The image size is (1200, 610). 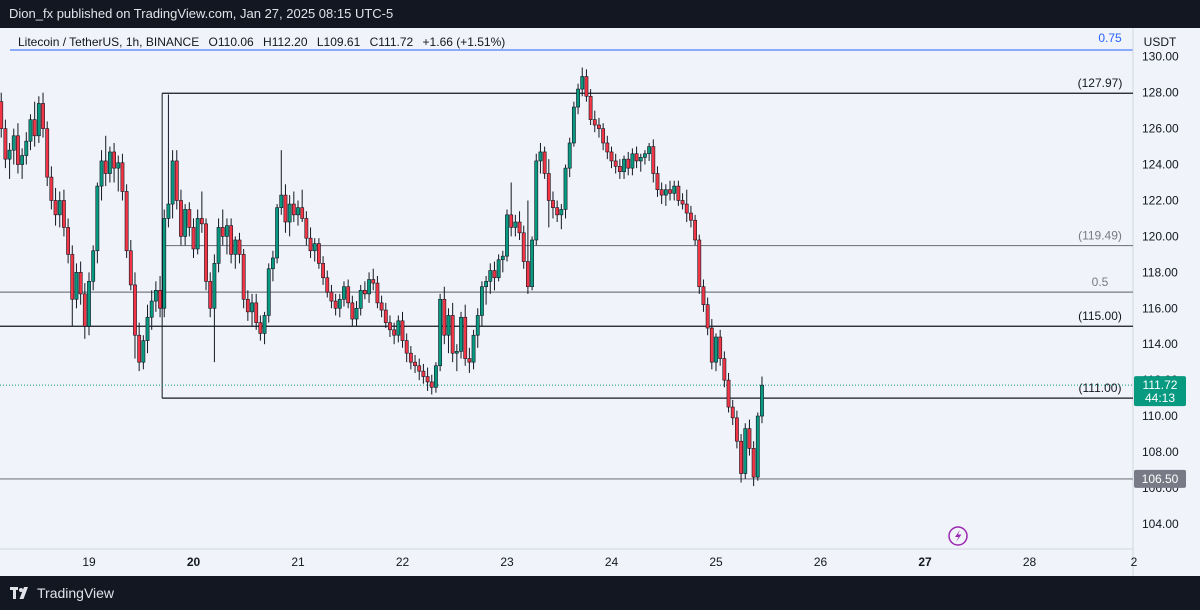 What do you see at coordinates (716, 562) in the screenshot?
I see `time-tick-label: 25` at bounding box center [716, 562].